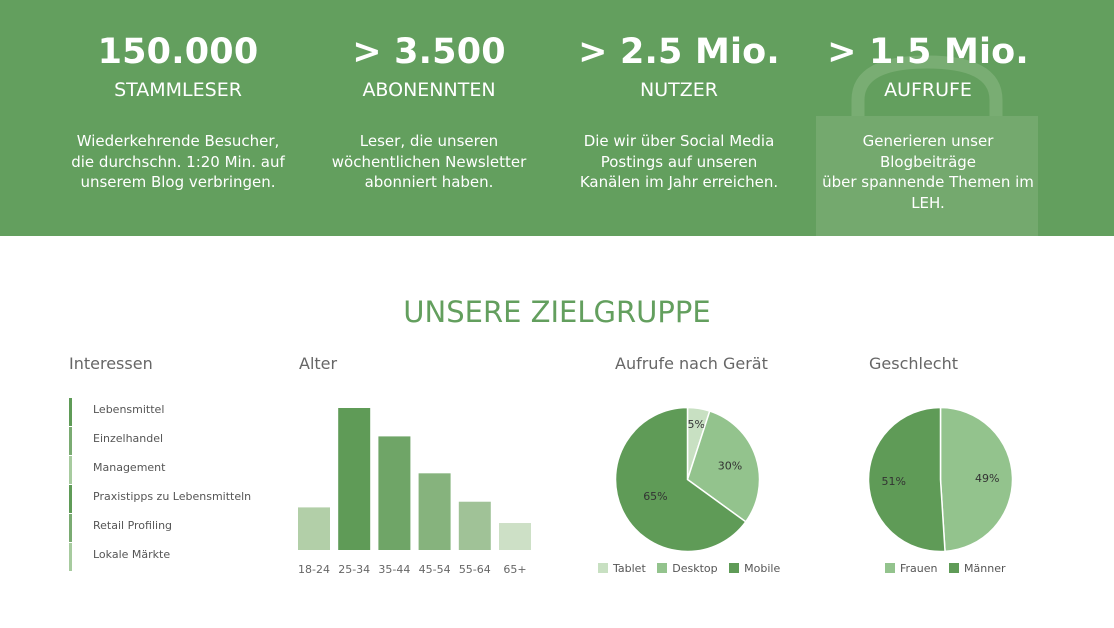  I want to click on device-pie-chart: 5% 30% 65%, so click(687, 479).